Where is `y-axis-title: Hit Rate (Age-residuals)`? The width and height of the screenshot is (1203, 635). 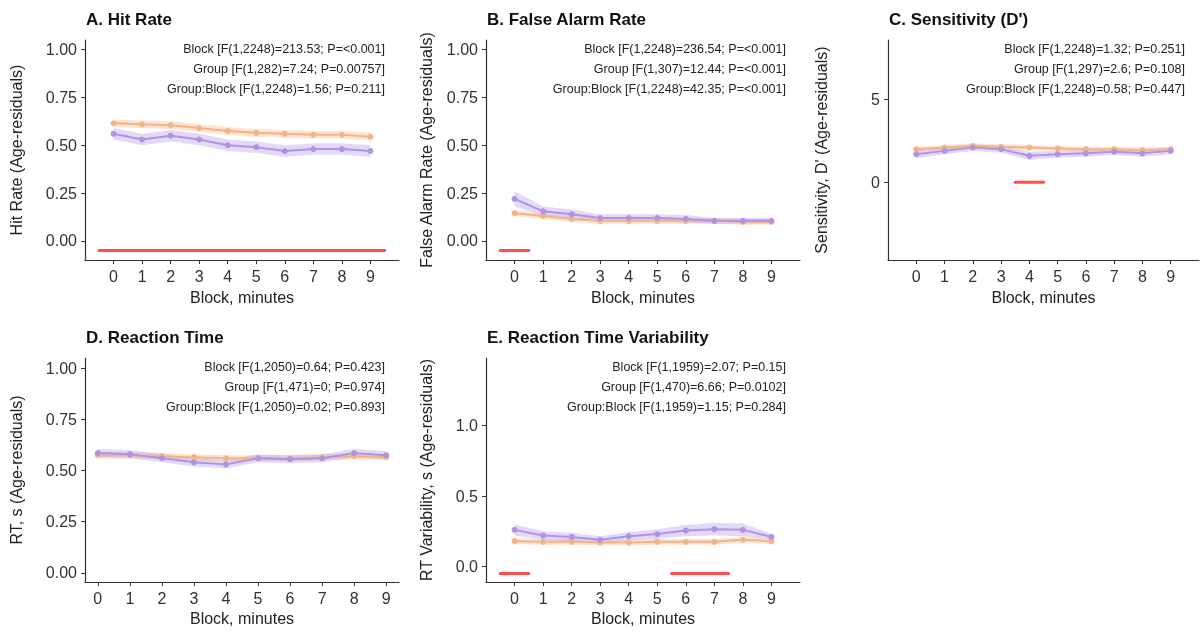 y-axis-title: Hit Rate (Age-residuals) is located at coordinates (16, 150).